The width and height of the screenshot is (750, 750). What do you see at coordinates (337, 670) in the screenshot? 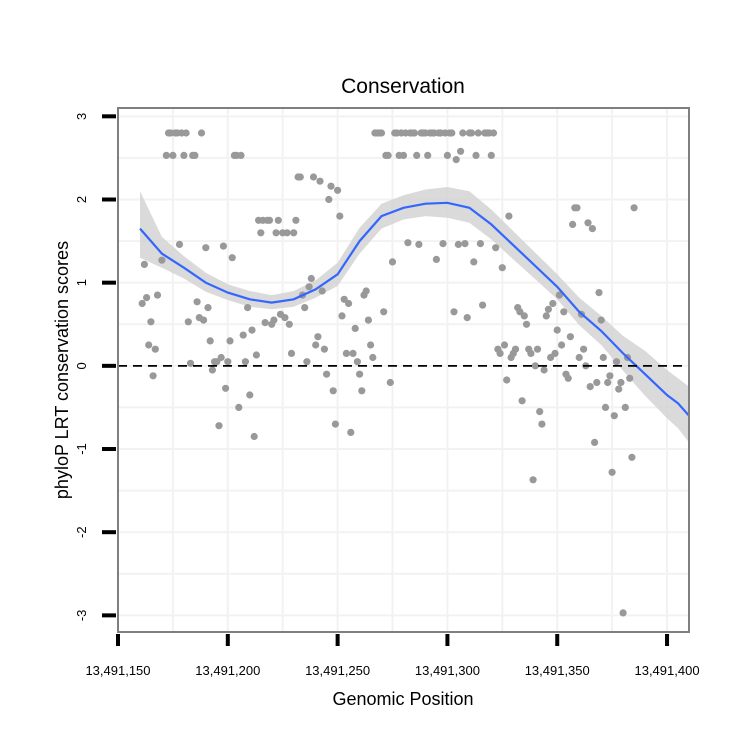
I see `x-tick-label: 13,491,250` at bounding box center [337, 670].